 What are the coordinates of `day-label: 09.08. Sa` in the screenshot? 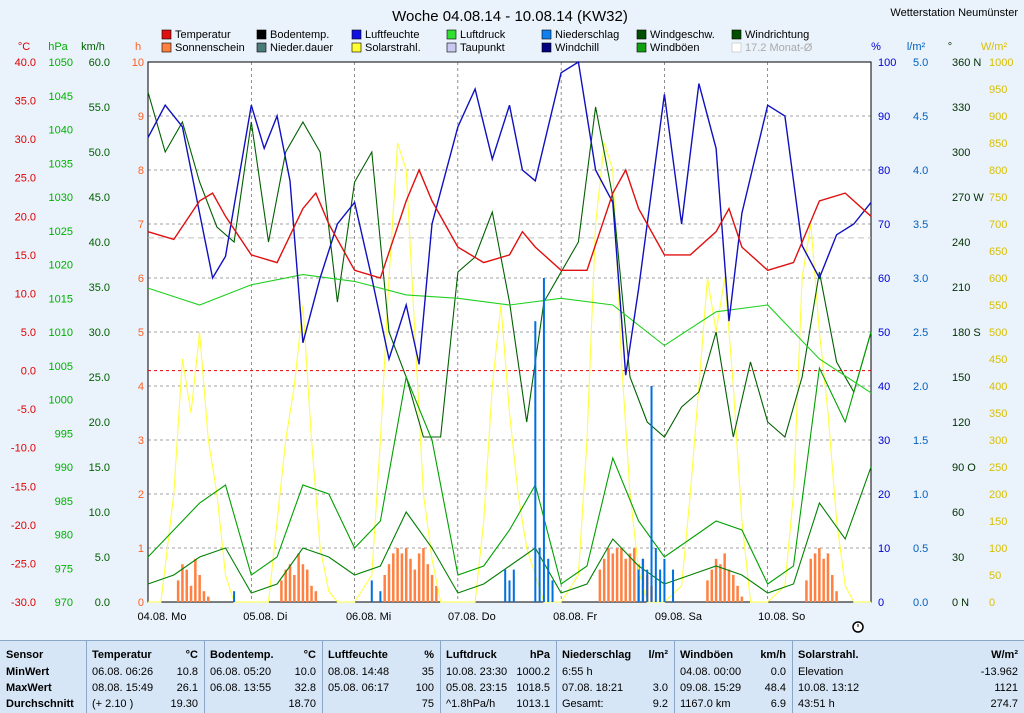 It's located at (679, 617).